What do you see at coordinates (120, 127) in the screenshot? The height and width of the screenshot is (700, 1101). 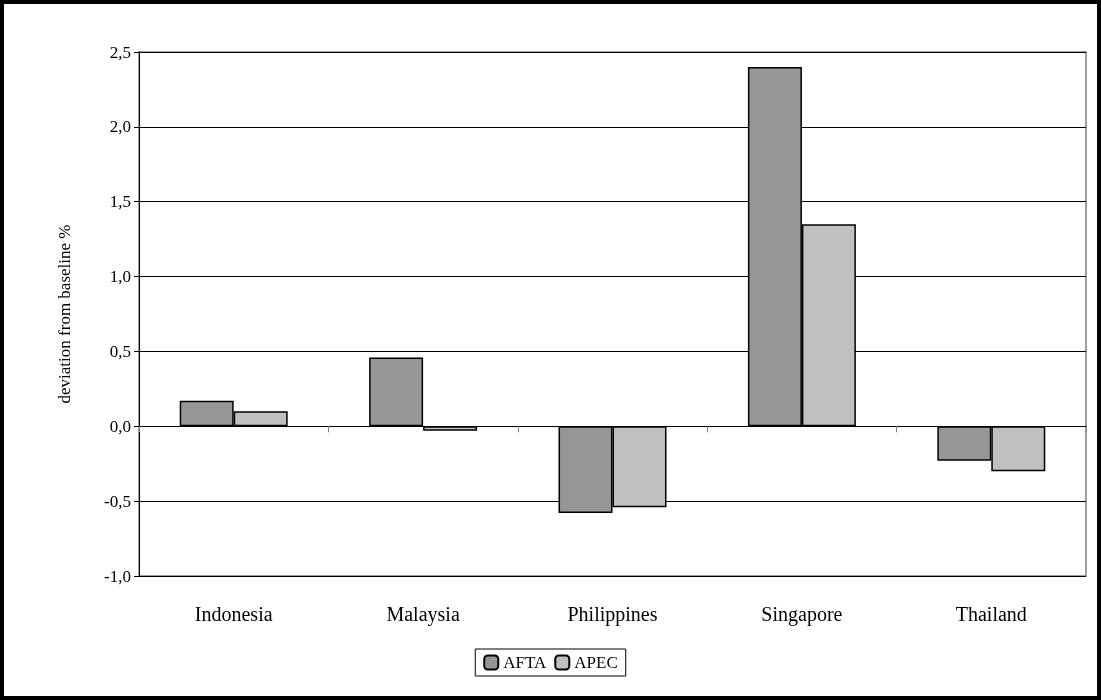 I see `y-tick-label: 2,0` at bounding box center [120, 127].